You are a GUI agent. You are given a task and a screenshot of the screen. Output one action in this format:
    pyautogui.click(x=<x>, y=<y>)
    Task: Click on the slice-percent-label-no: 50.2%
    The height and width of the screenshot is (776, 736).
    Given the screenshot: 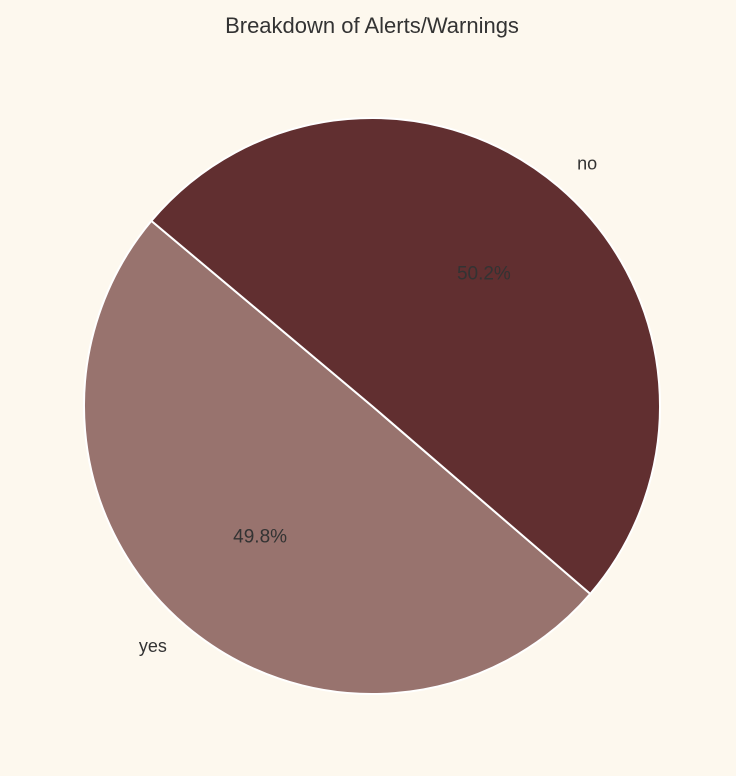 What is the action you would take?
    pyautogui.click(x=484, y=273)
    